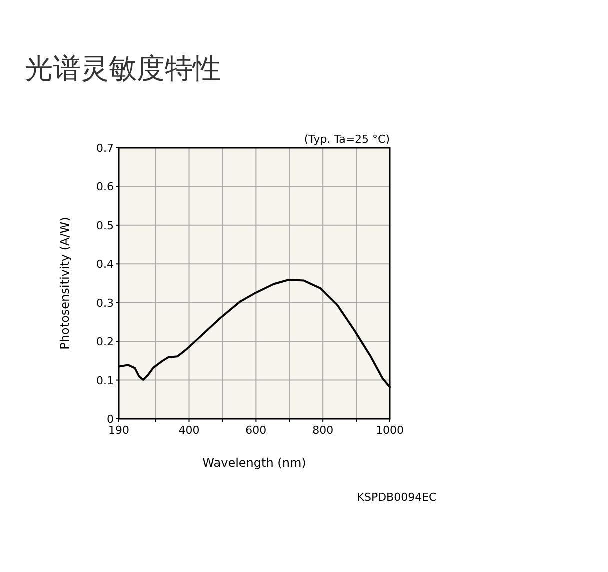  What do you see at coordinates (105, 342) in the screenshot?
I see `y-tick-label: 0.2` at bounding box center [105, 342].